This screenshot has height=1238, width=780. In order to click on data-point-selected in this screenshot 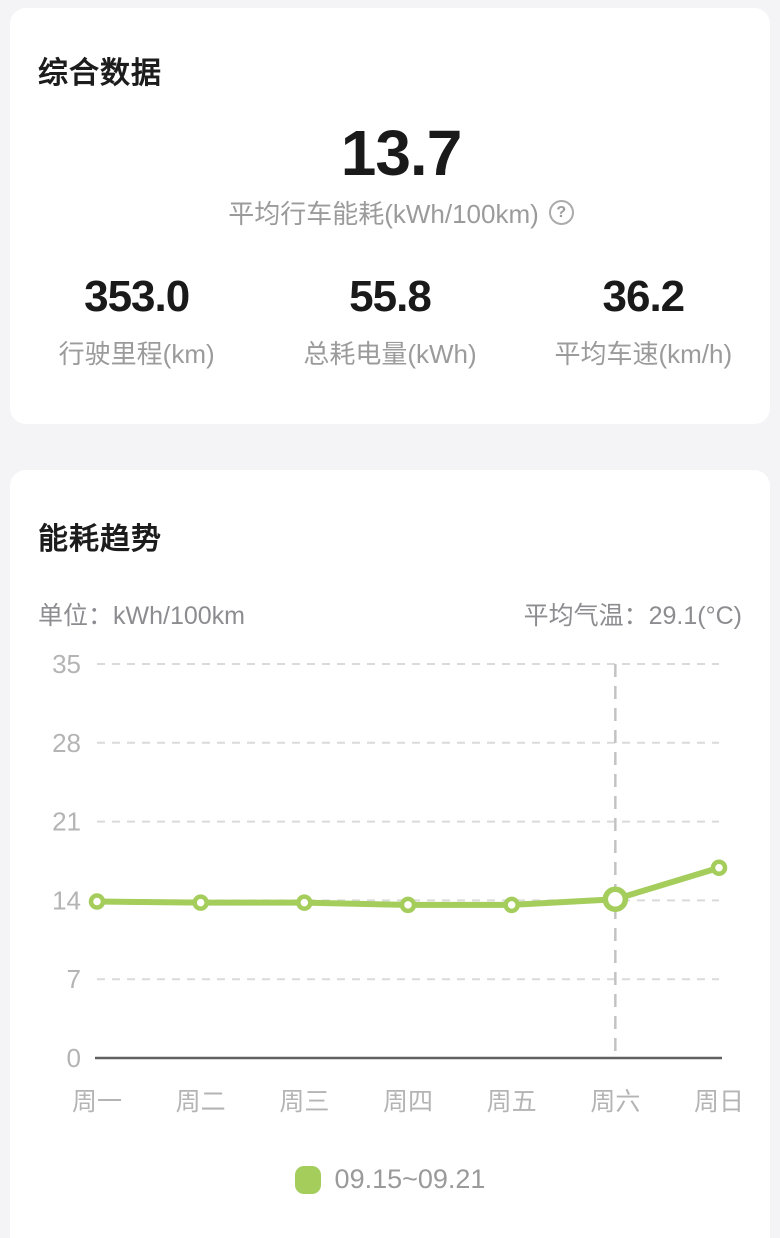, I will do `click(615, 899)`.